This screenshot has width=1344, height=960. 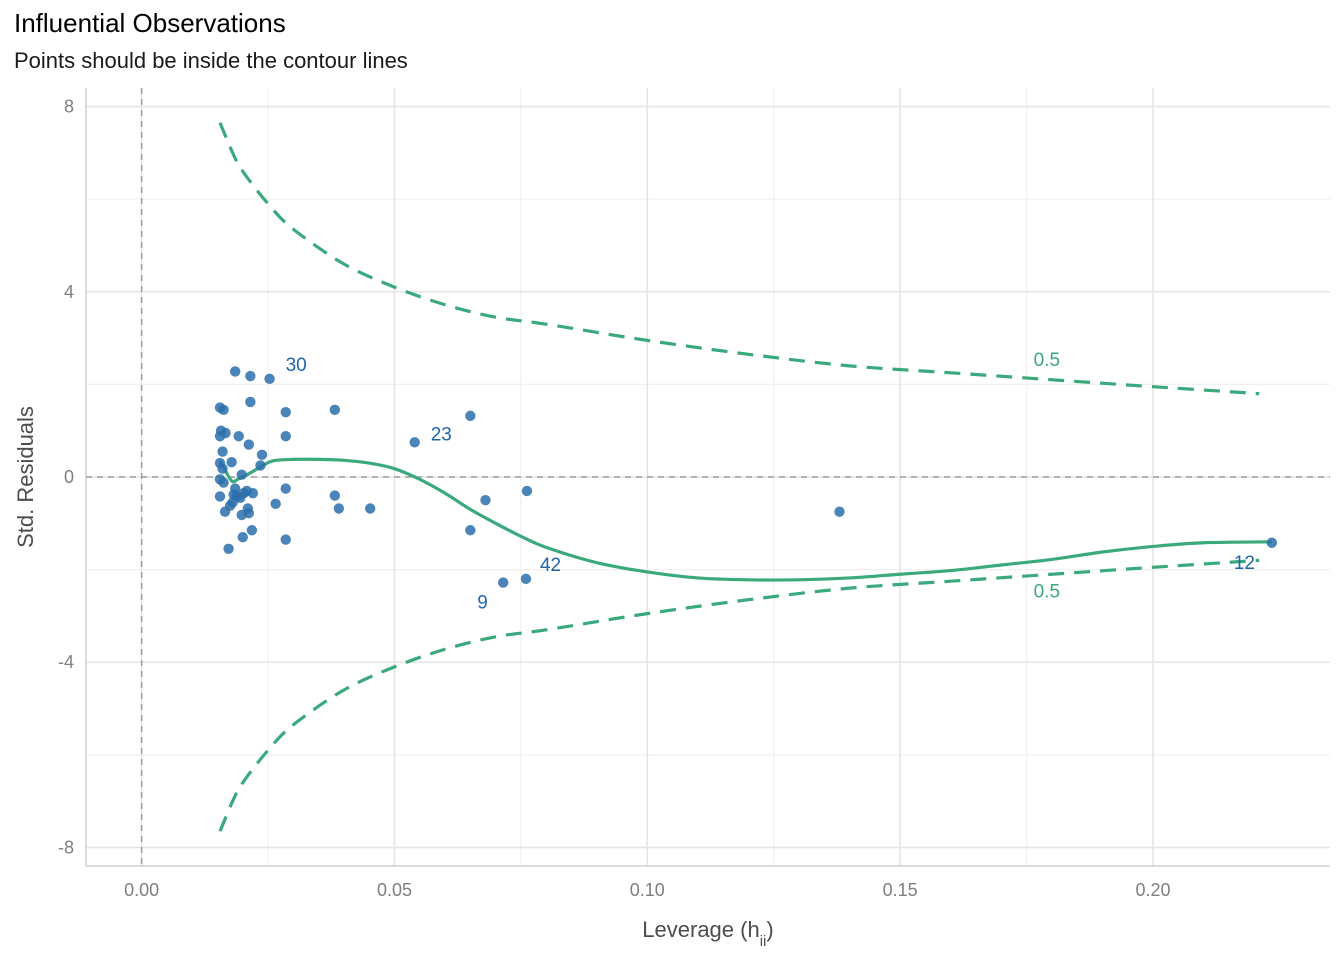 What do you see at coordinates (66, 847) in the screenshot?
I see `y-tick-label: -8` at bounding box center [66, 847].